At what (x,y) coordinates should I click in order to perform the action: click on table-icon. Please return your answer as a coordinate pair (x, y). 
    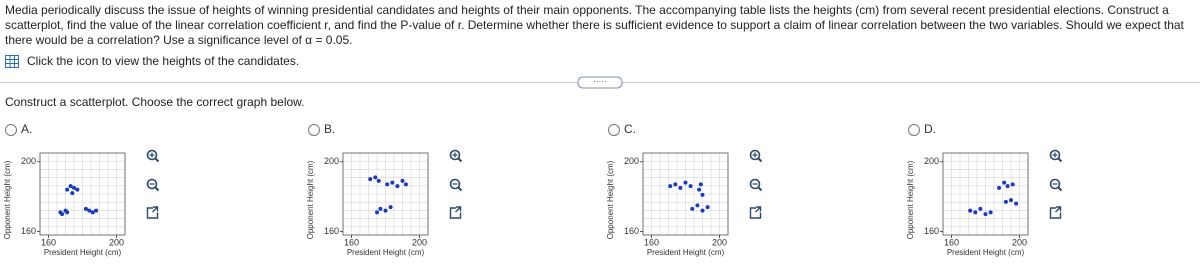
    Looking at the image, I should click on (12, 61).